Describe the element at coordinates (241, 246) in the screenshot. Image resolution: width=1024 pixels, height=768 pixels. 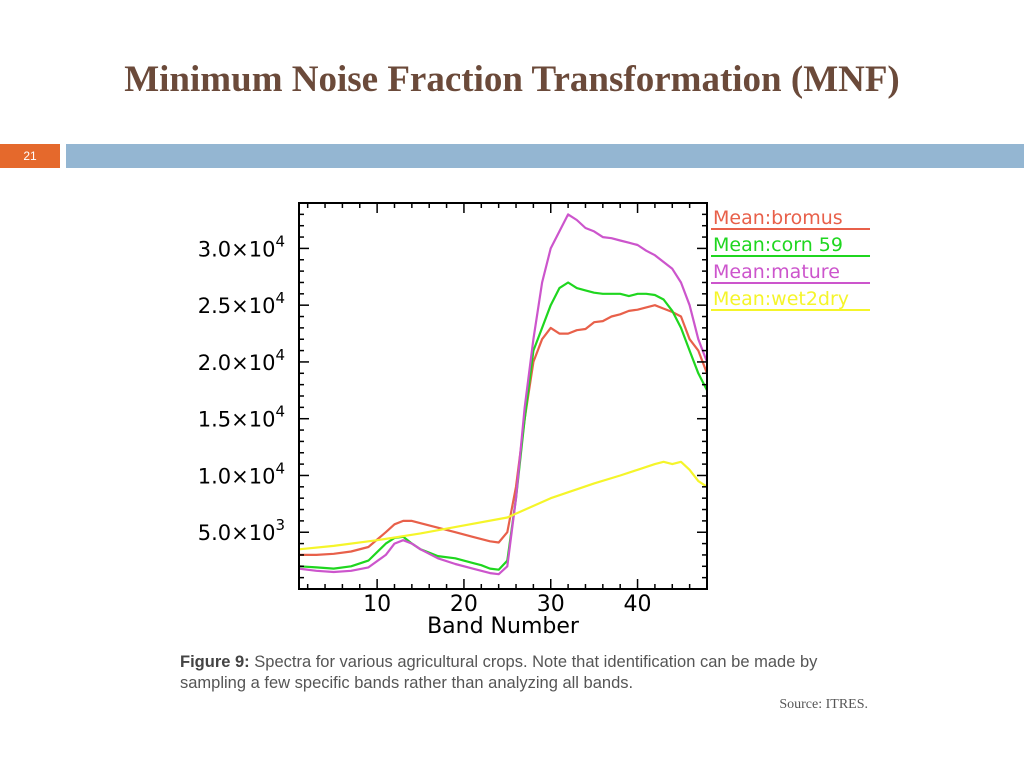
I see `y-tick-label: 3.0×10⁴` at that location.